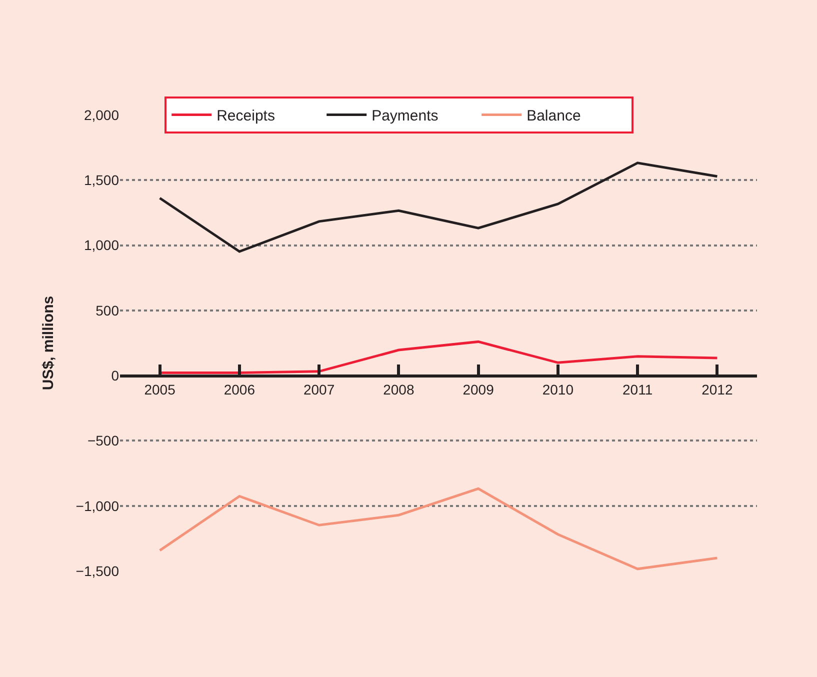 This screenshot has height=677, width=817. I want to click on legend-label: Payments, so click(405, 116).